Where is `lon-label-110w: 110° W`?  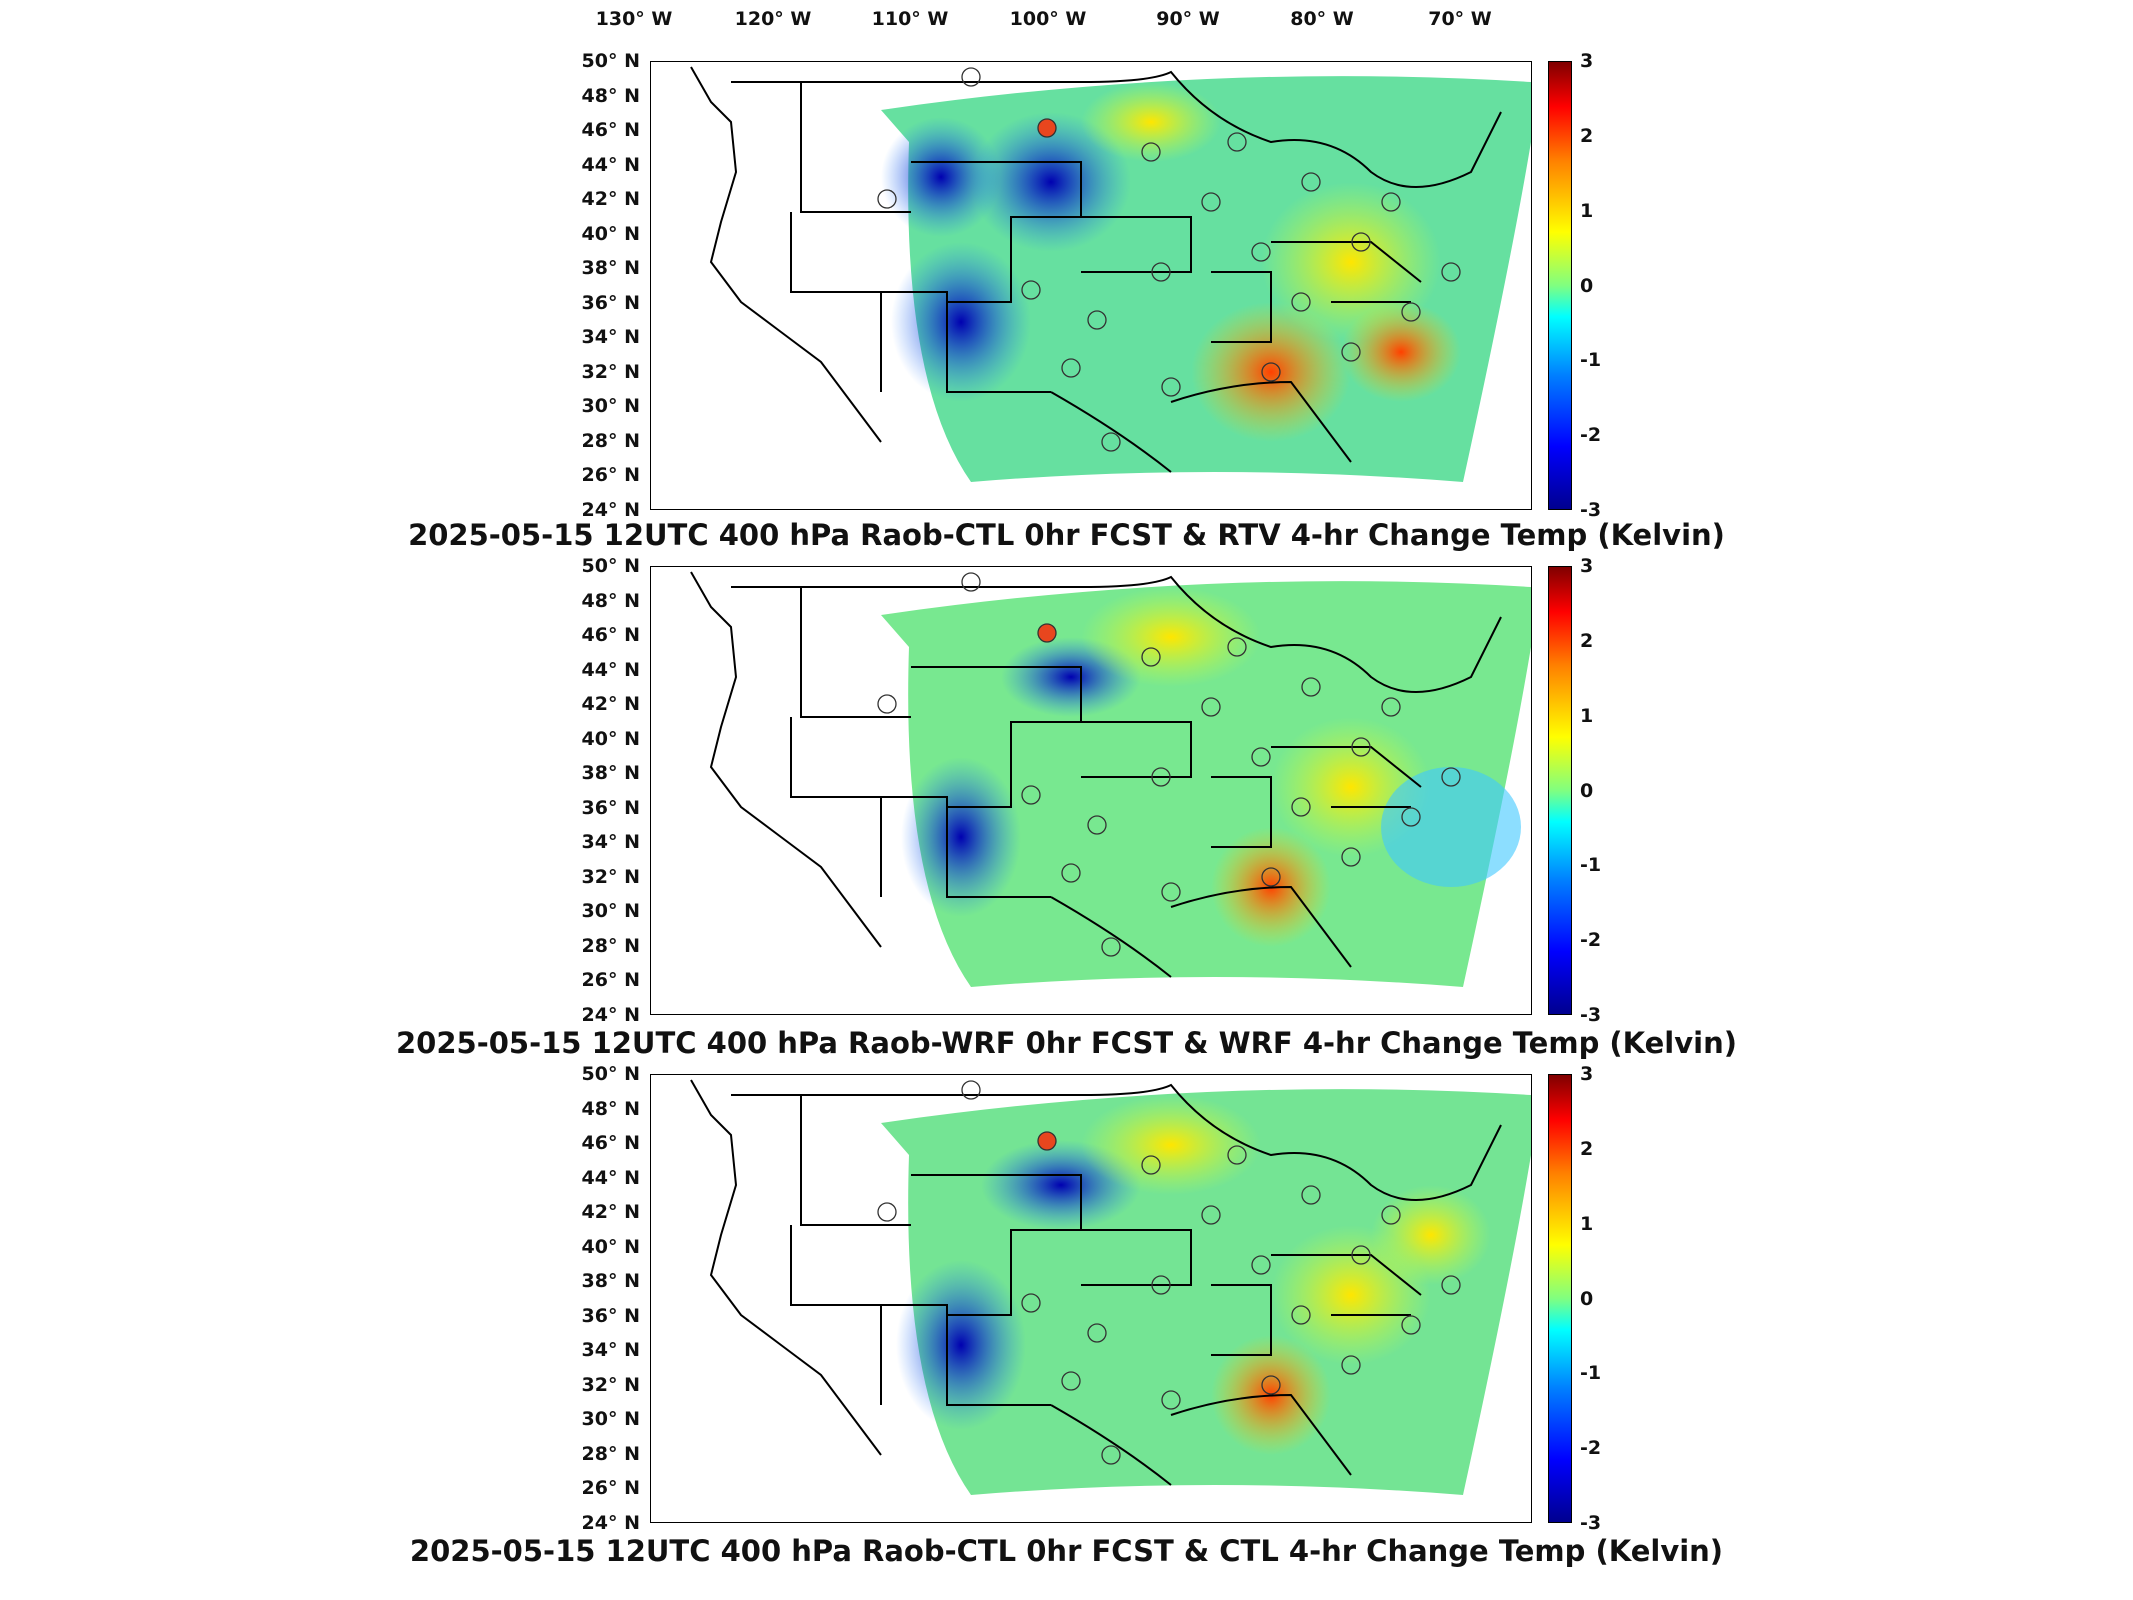
lon-label-110w: 110° W is located at coordinates (910, 19).